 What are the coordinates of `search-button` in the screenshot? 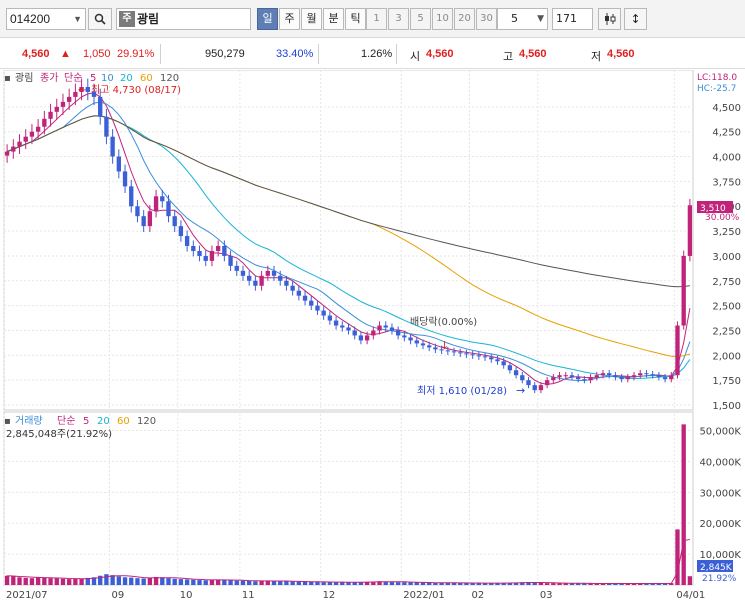 It's located at (100, 19).